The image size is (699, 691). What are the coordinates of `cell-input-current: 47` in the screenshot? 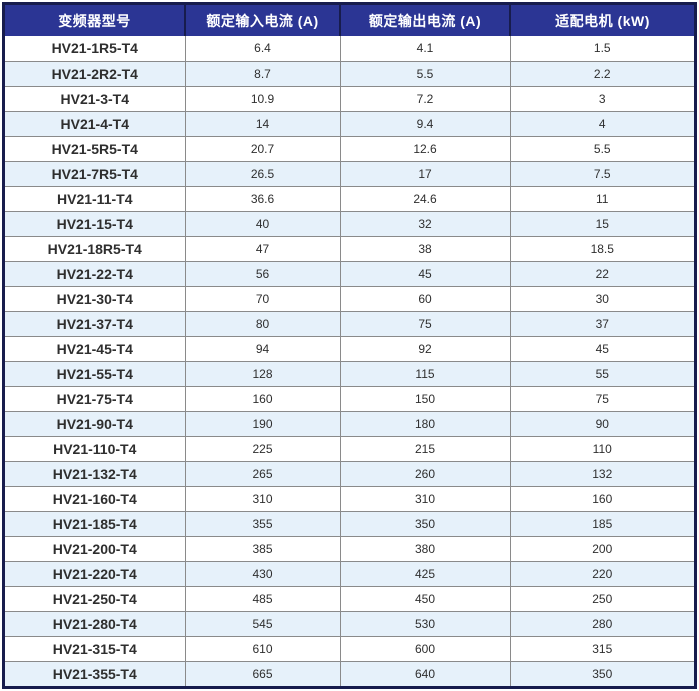 It's located at (263, 249).